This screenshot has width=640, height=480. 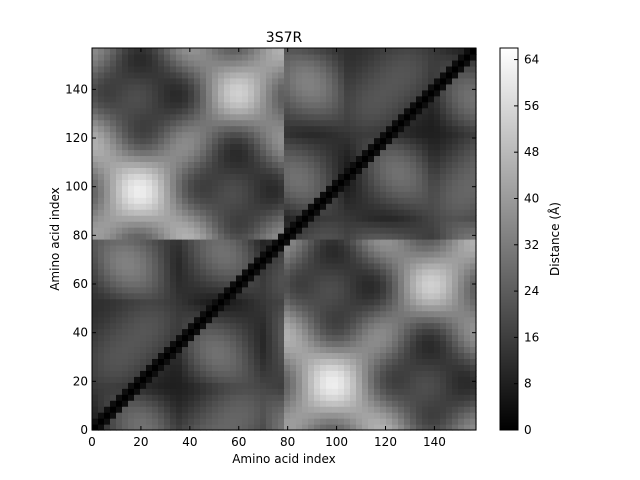 I want to click on y-tick-label: 0, so click(x=84, y=430).